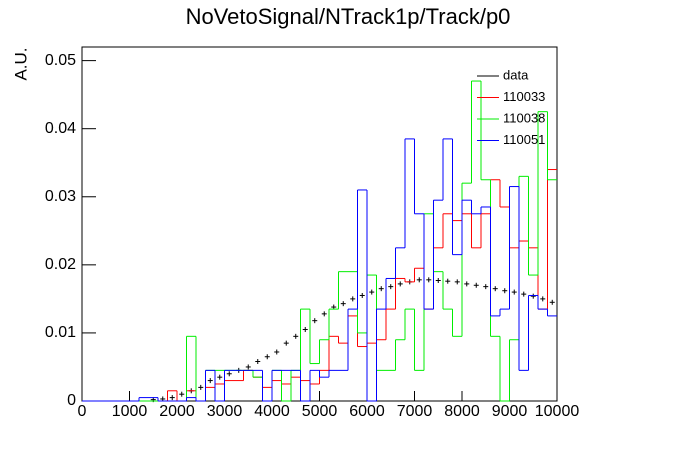  Describe the element at coordinates (320, 411) in the screenshot. I see `x-tick-label: 5000` at that location.